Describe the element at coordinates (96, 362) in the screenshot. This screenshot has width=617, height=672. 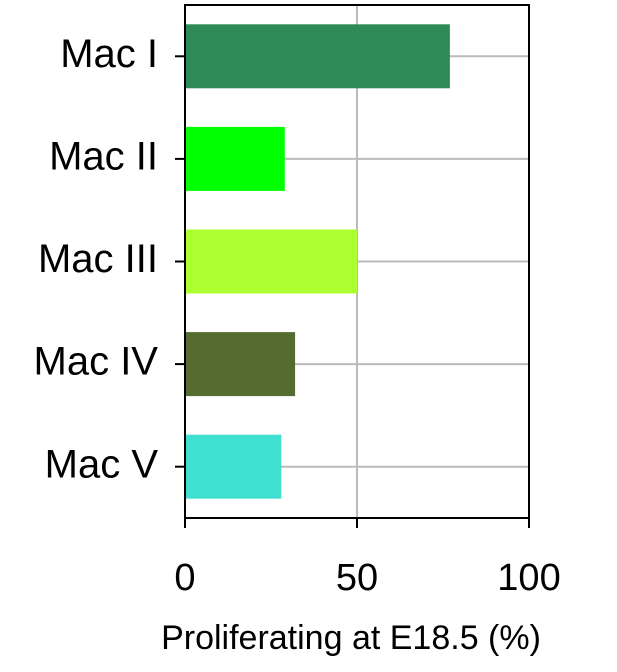
I see `y-tick-label: Mac IV` at that location.